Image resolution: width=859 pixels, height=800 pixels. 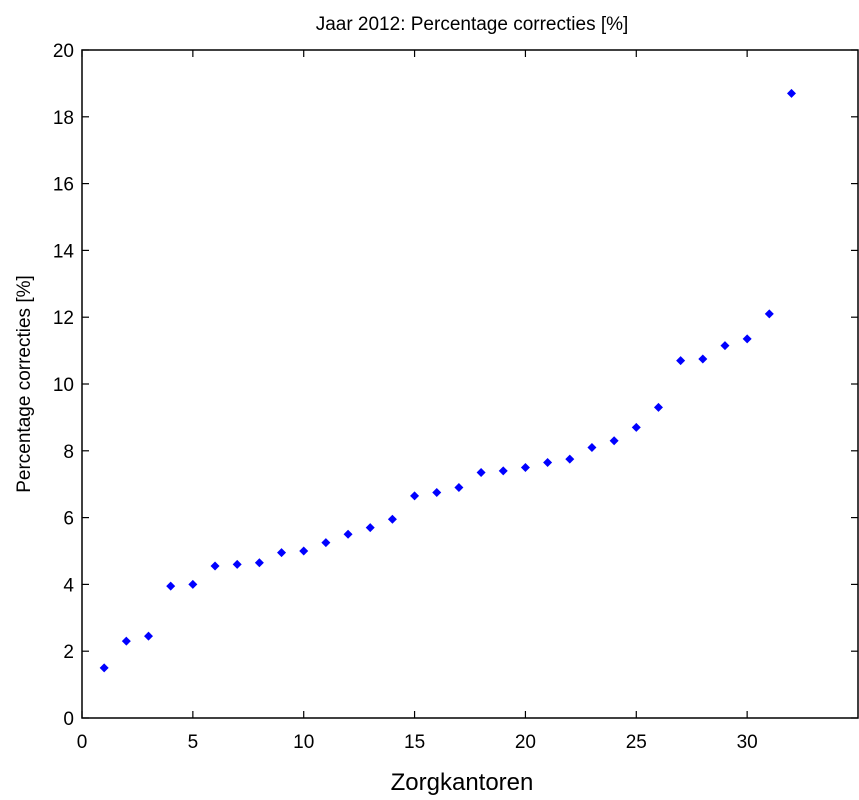 What do you see at coordinates (68, 519) in the screenshot?
I see `y-tick-label: 6` at bounding box center [68, 519].